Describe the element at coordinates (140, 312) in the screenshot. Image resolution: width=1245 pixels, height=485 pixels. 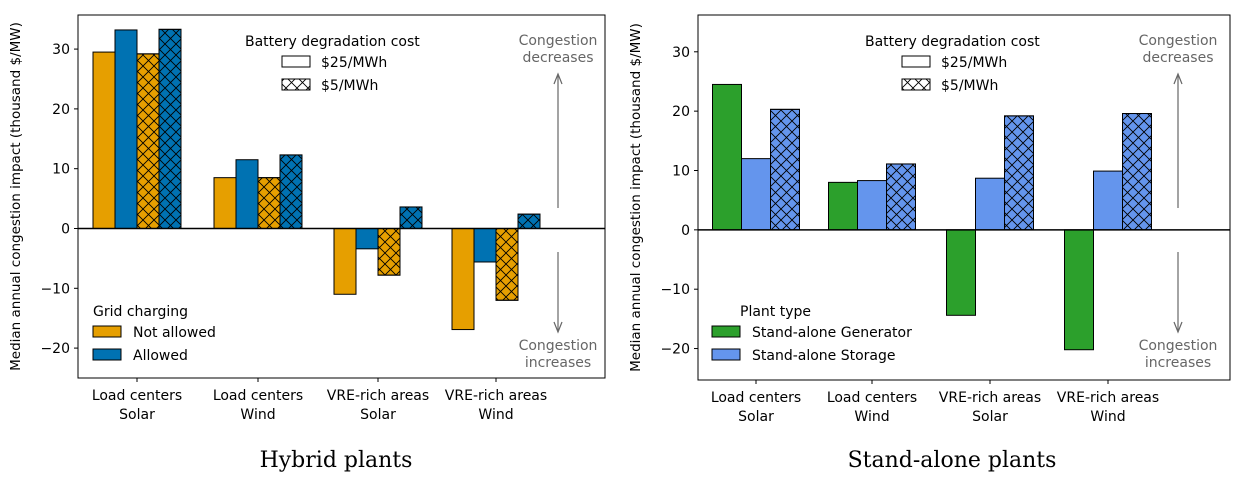
I see `legend-type-title: Grid charging` at that location.